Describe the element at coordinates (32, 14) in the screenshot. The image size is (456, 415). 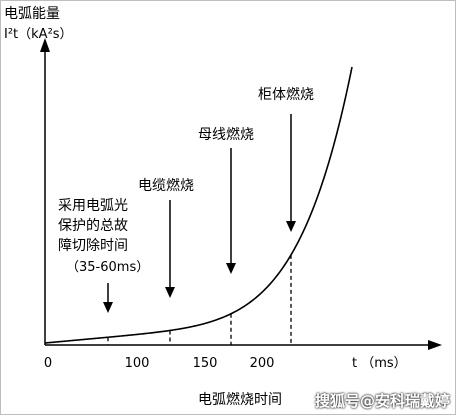
I see `y-label-line1: 电弧能量` at that location.